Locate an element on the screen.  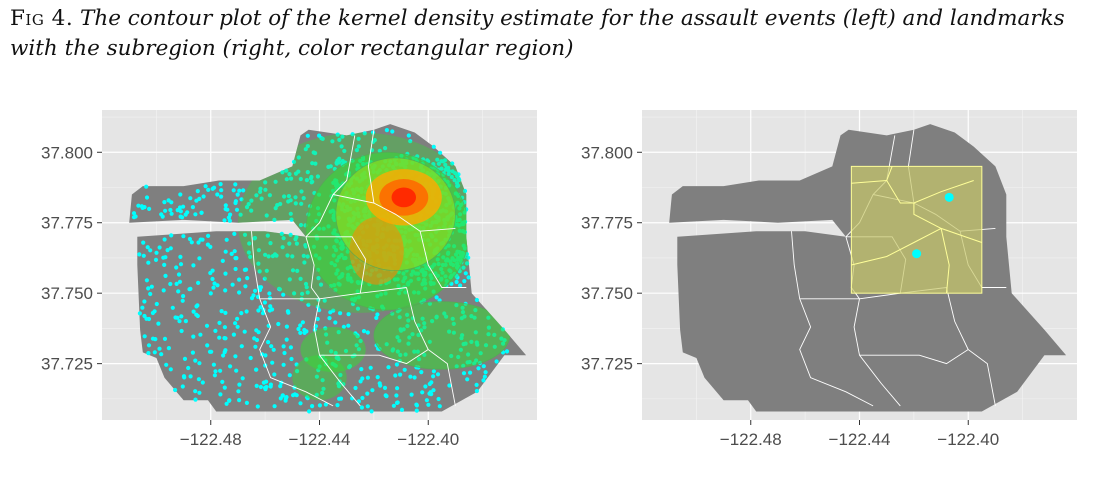
x-tick-label: −122.40 is located at coordinates (428, 439).